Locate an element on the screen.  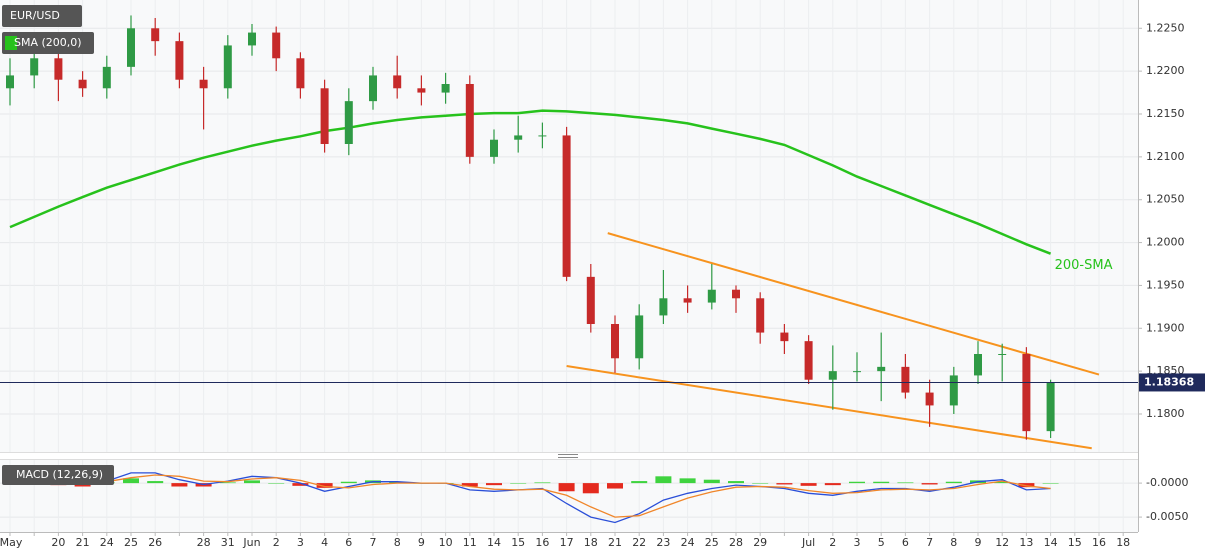
divider-handle is located at coordinates (568, 456).